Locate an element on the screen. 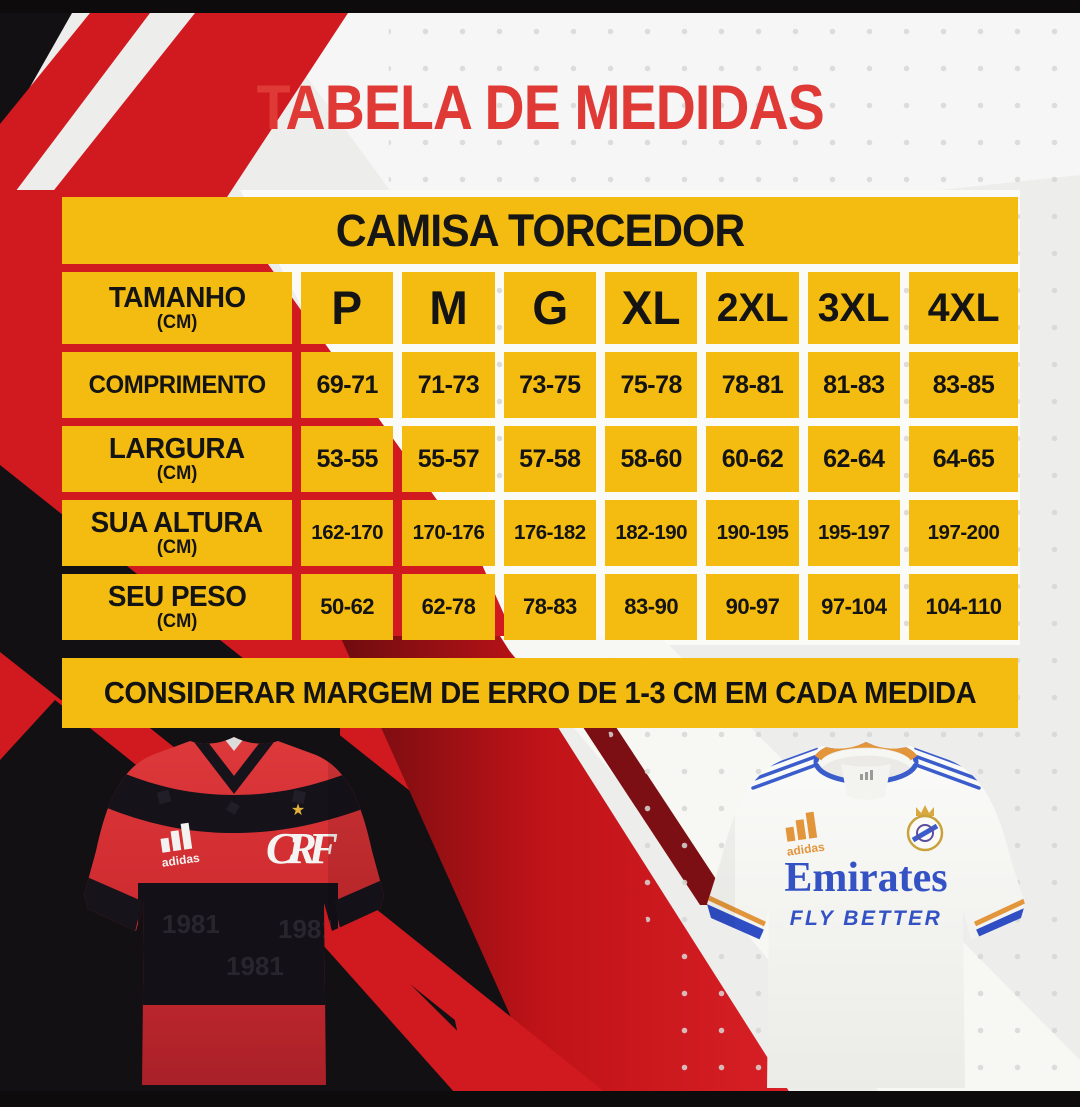 The image size is (1080, 1107). value-cell: 62-64 is located at coordinates (854, 459).